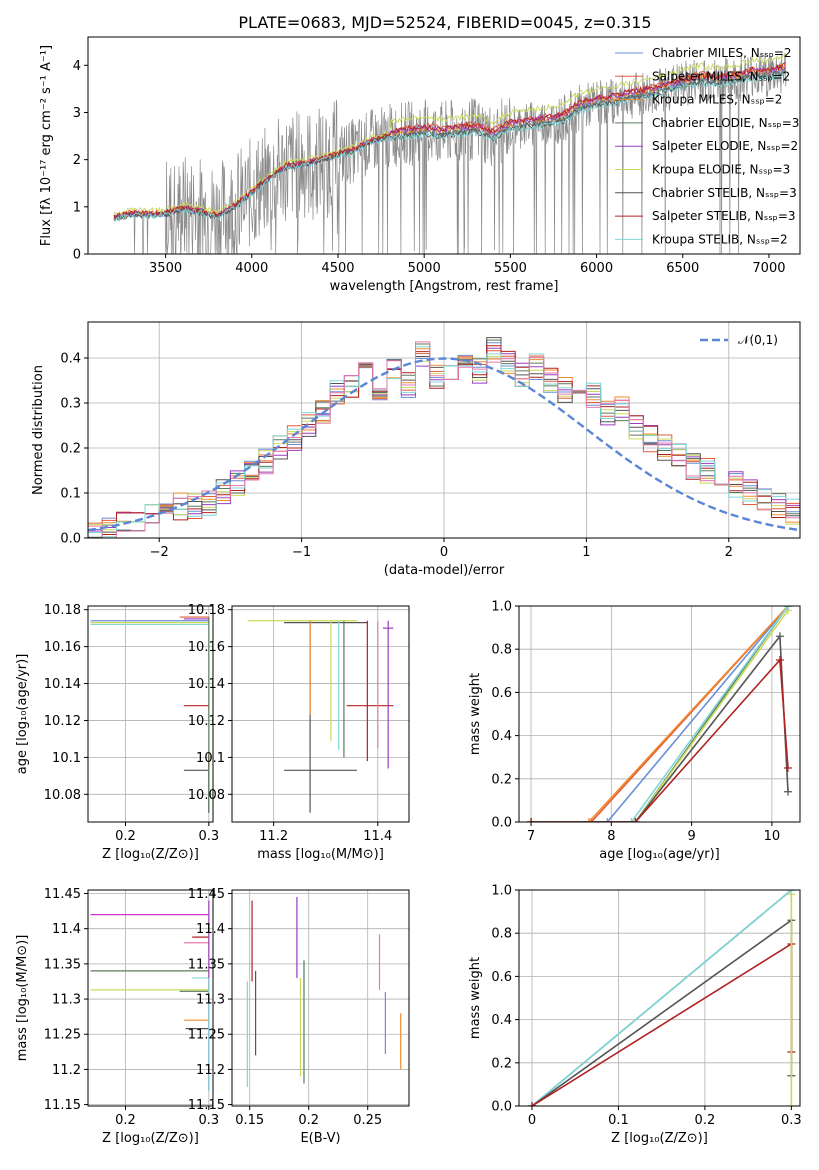  I want to click on legend-entry: Salpeter ELODIE, Nₛₛₚ=2, so click(725, 146).